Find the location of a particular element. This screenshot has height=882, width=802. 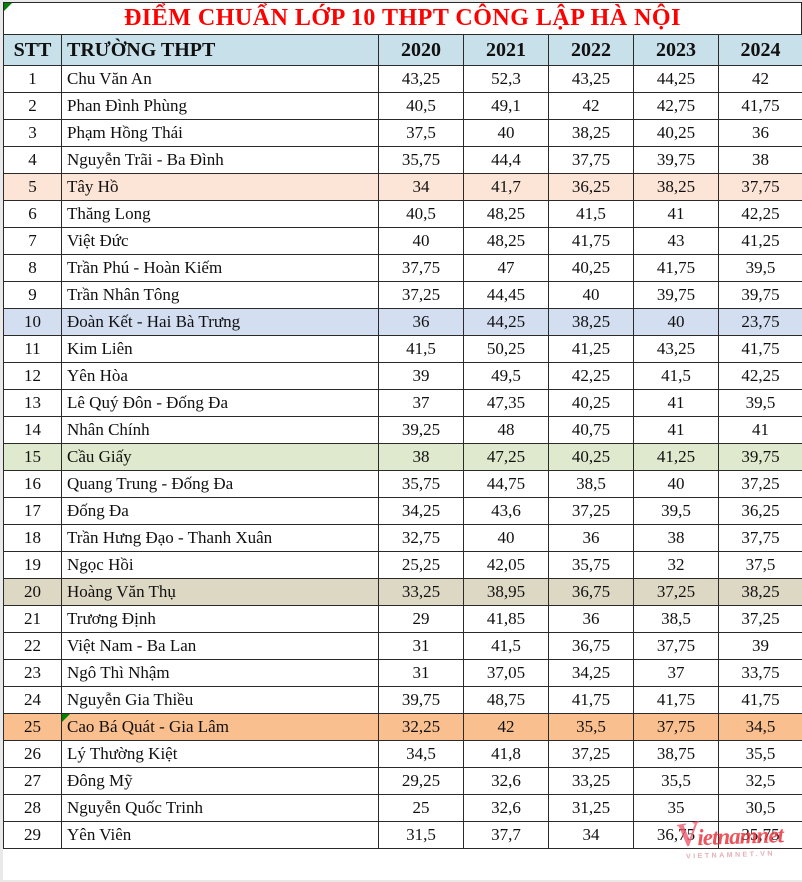

score-cell: 41,25 is located at coordinates (760, 241).